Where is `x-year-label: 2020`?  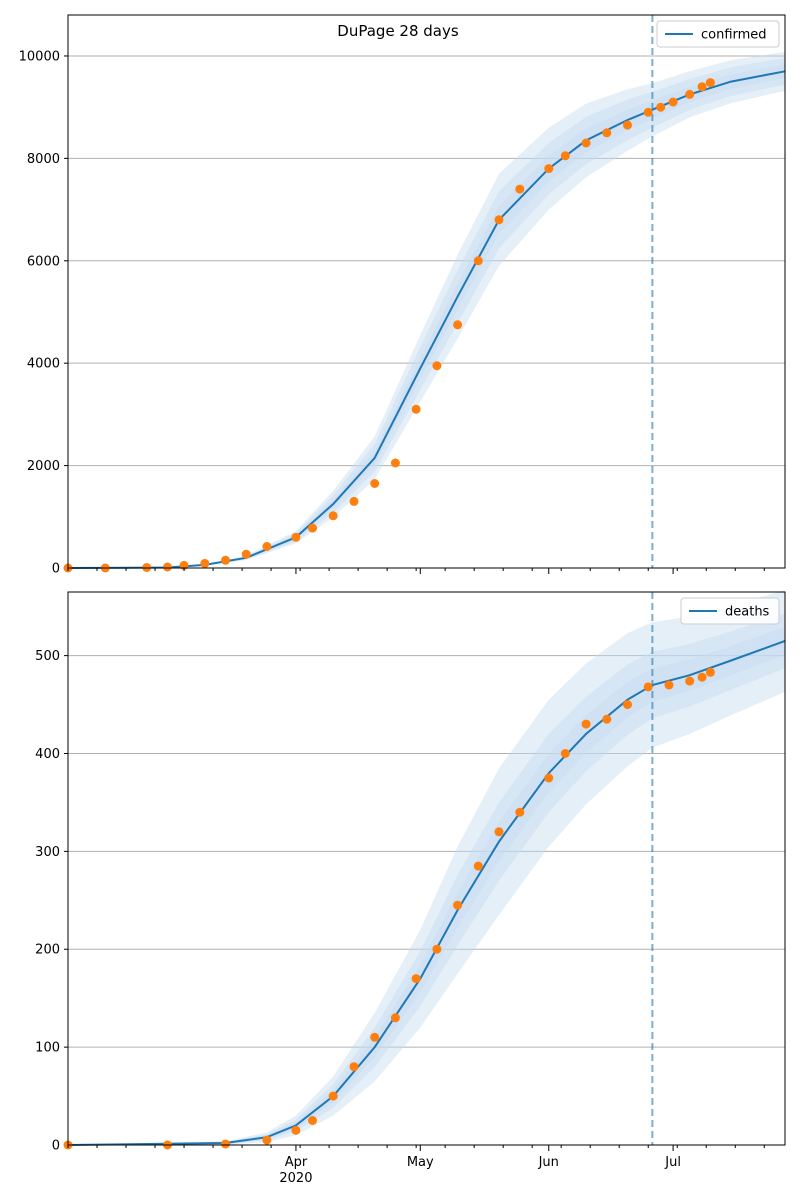 x-year-label: 2020 is located at coordinates (295, 1178).